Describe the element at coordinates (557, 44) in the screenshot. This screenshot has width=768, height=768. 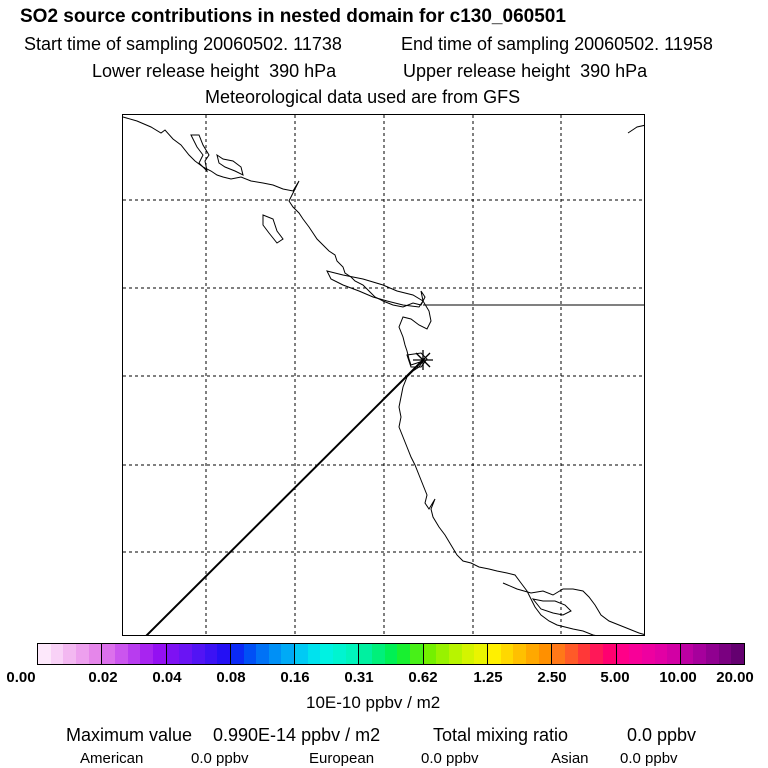
I see `end-time-label: End time of sampling 20060502. 11958` at that location.